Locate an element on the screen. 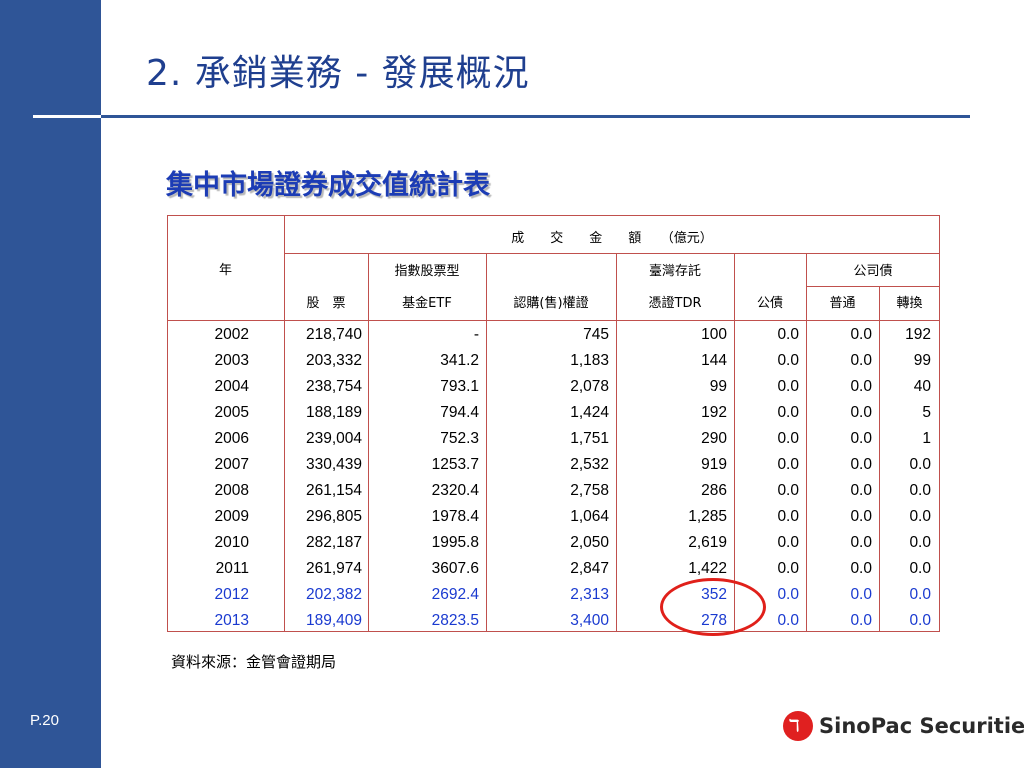  cell-etf: 1995.8 is located at coordinates (455, 542).